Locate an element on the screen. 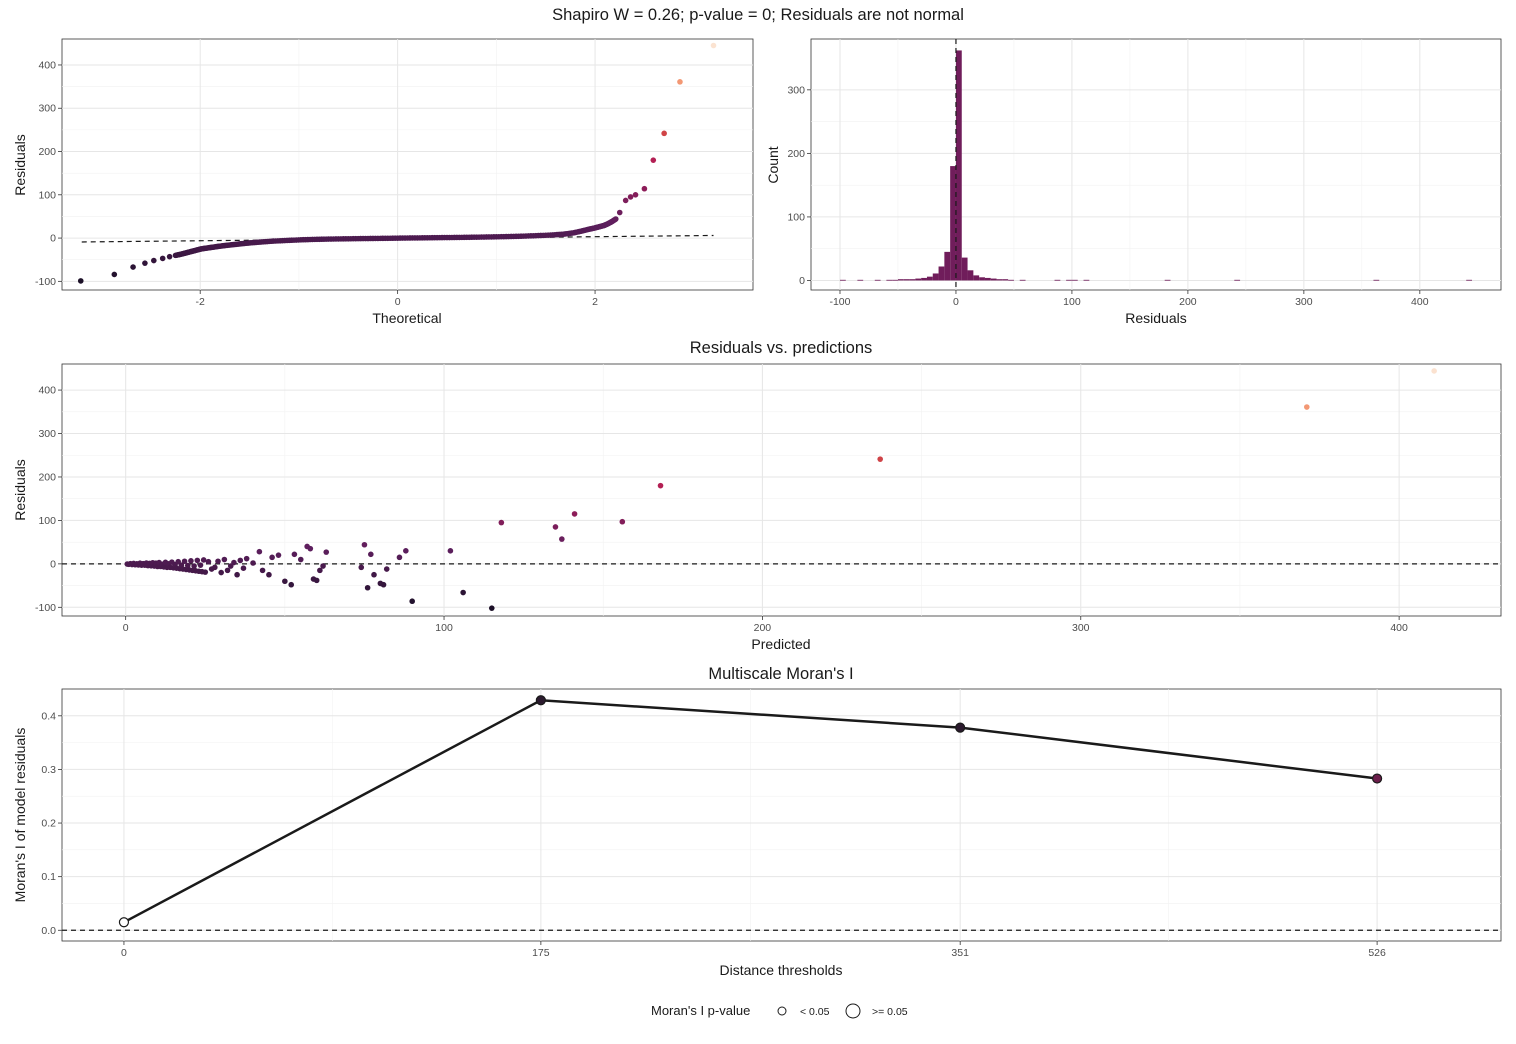  qq-x-axis-title: Theoretical is located at coordinates (406, 318).